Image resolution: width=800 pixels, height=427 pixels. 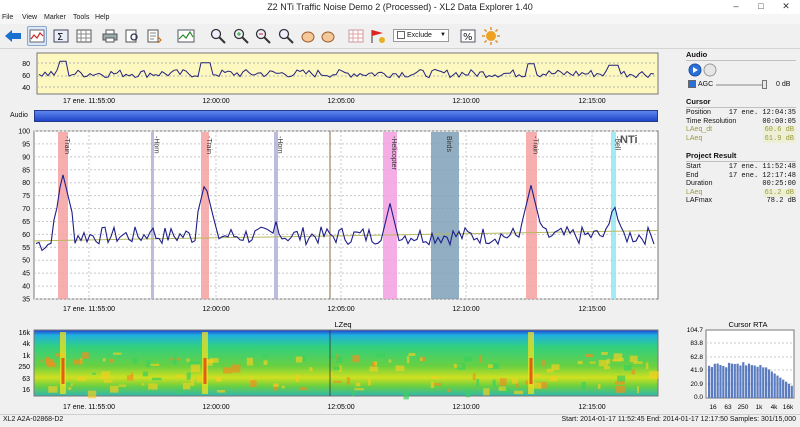 What do you see at coordinates (26, 183) in the screenshot?
I see `main-y-tick: 80` at bounding box center [26, 183].